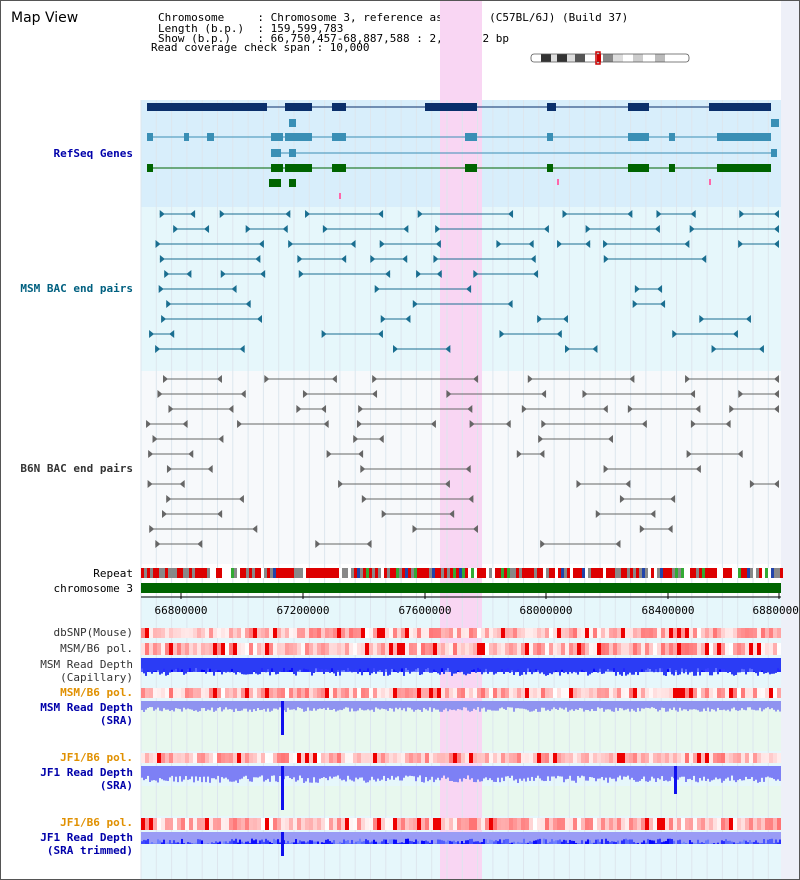 Image resolution: width=800 pixels, height=880 pixels. What do you see at coordinates (89, 850) in the screenshot?
I see `label-jf1-depth-trim-2: (SRA trimmed)` at bounding box center [89, 850].